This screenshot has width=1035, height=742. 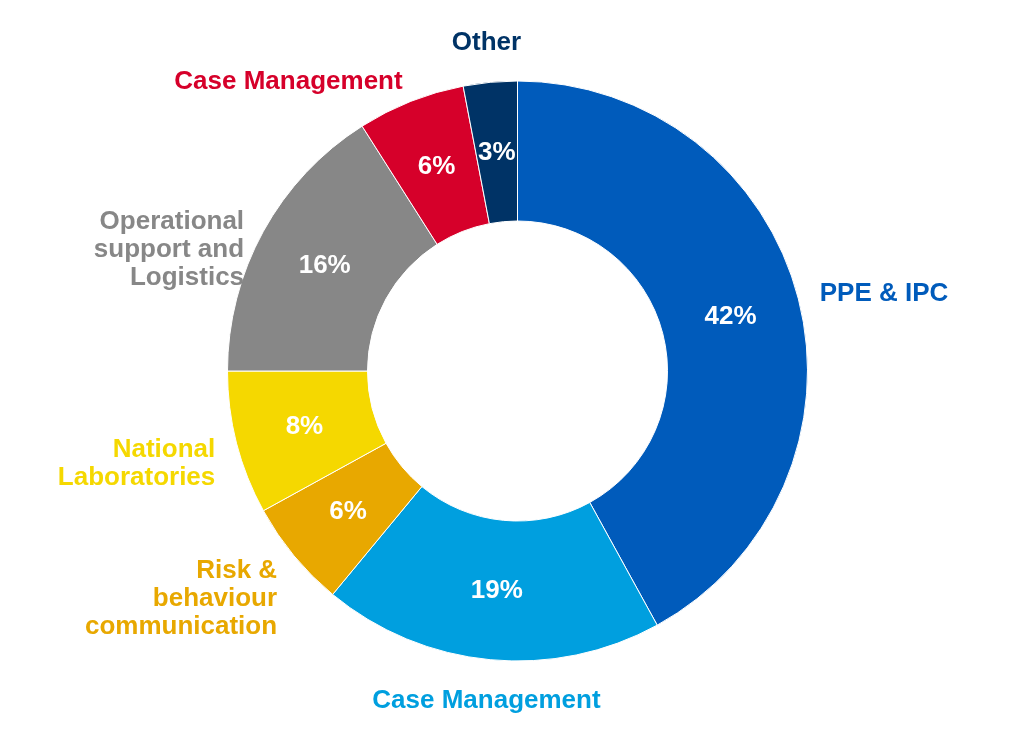 What do you see at coordinates (497, 150) in the screenshot?
I see `data-label: 3%` at bounding box center [497, 150].